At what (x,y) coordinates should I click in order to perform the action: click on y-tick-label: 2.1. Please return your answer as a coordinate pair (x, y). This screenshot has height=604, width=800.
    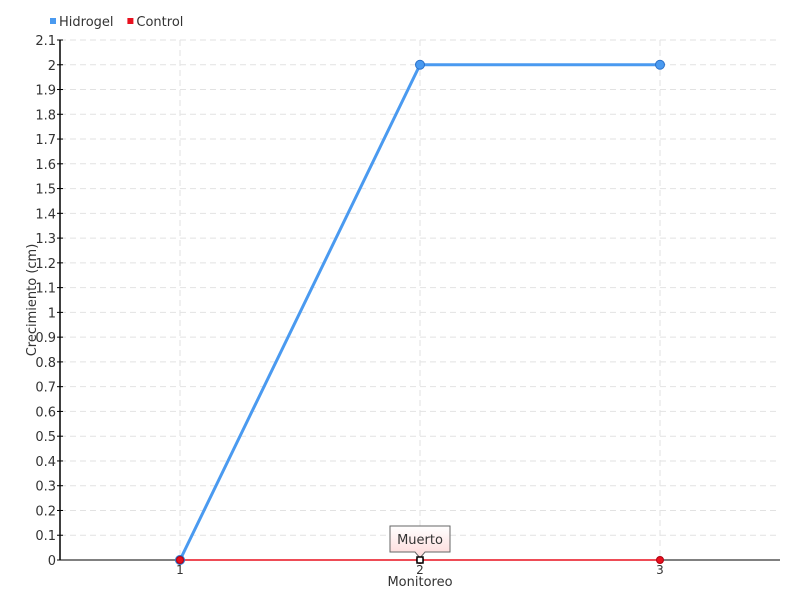
    Looking at the image, I should click on (45, 41).